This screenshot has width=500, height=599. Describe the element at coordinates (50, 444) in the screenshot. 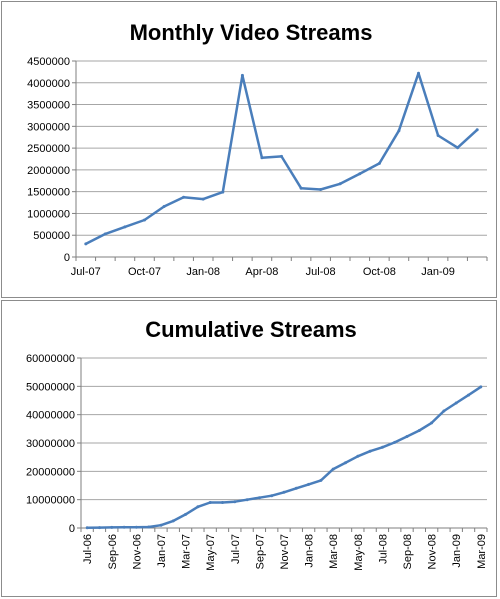

I see `y-tick-label: 30000000` at that location.